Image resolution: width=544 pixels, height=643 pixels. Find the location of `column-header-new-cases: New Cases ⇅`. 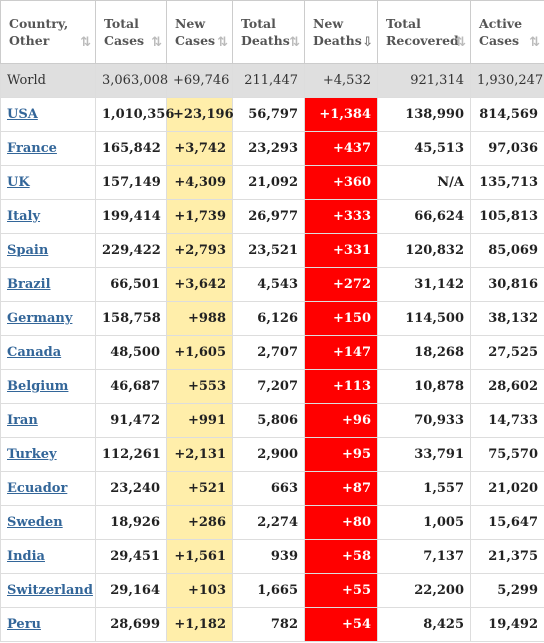

column-header-new-cases: New Cases ⇅ is located at coordinates (199, 32).